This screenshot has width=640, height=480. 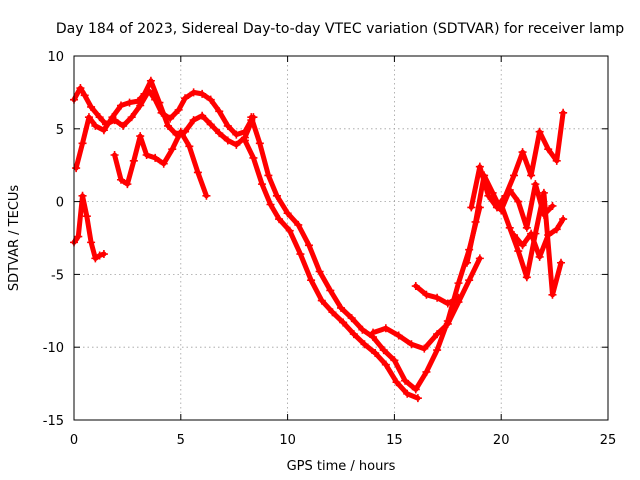 I want to click on x-tick-label: 15, so click(x=394, y=440).